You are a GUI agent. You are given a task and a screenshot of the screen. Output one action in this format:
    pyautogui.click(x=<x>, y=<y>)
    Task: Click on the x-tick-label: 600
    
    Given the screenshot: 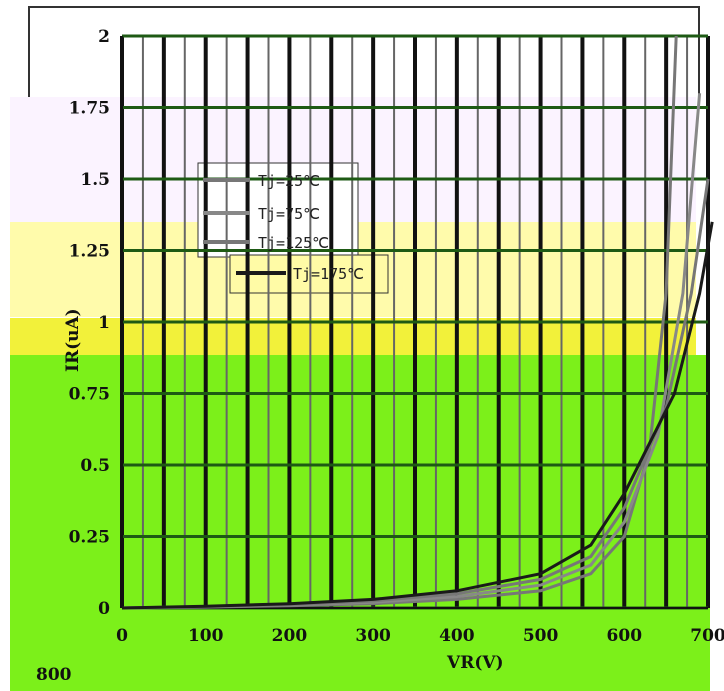 What is the action you would take?
    pyautogui.click(x=625, y=636)
    